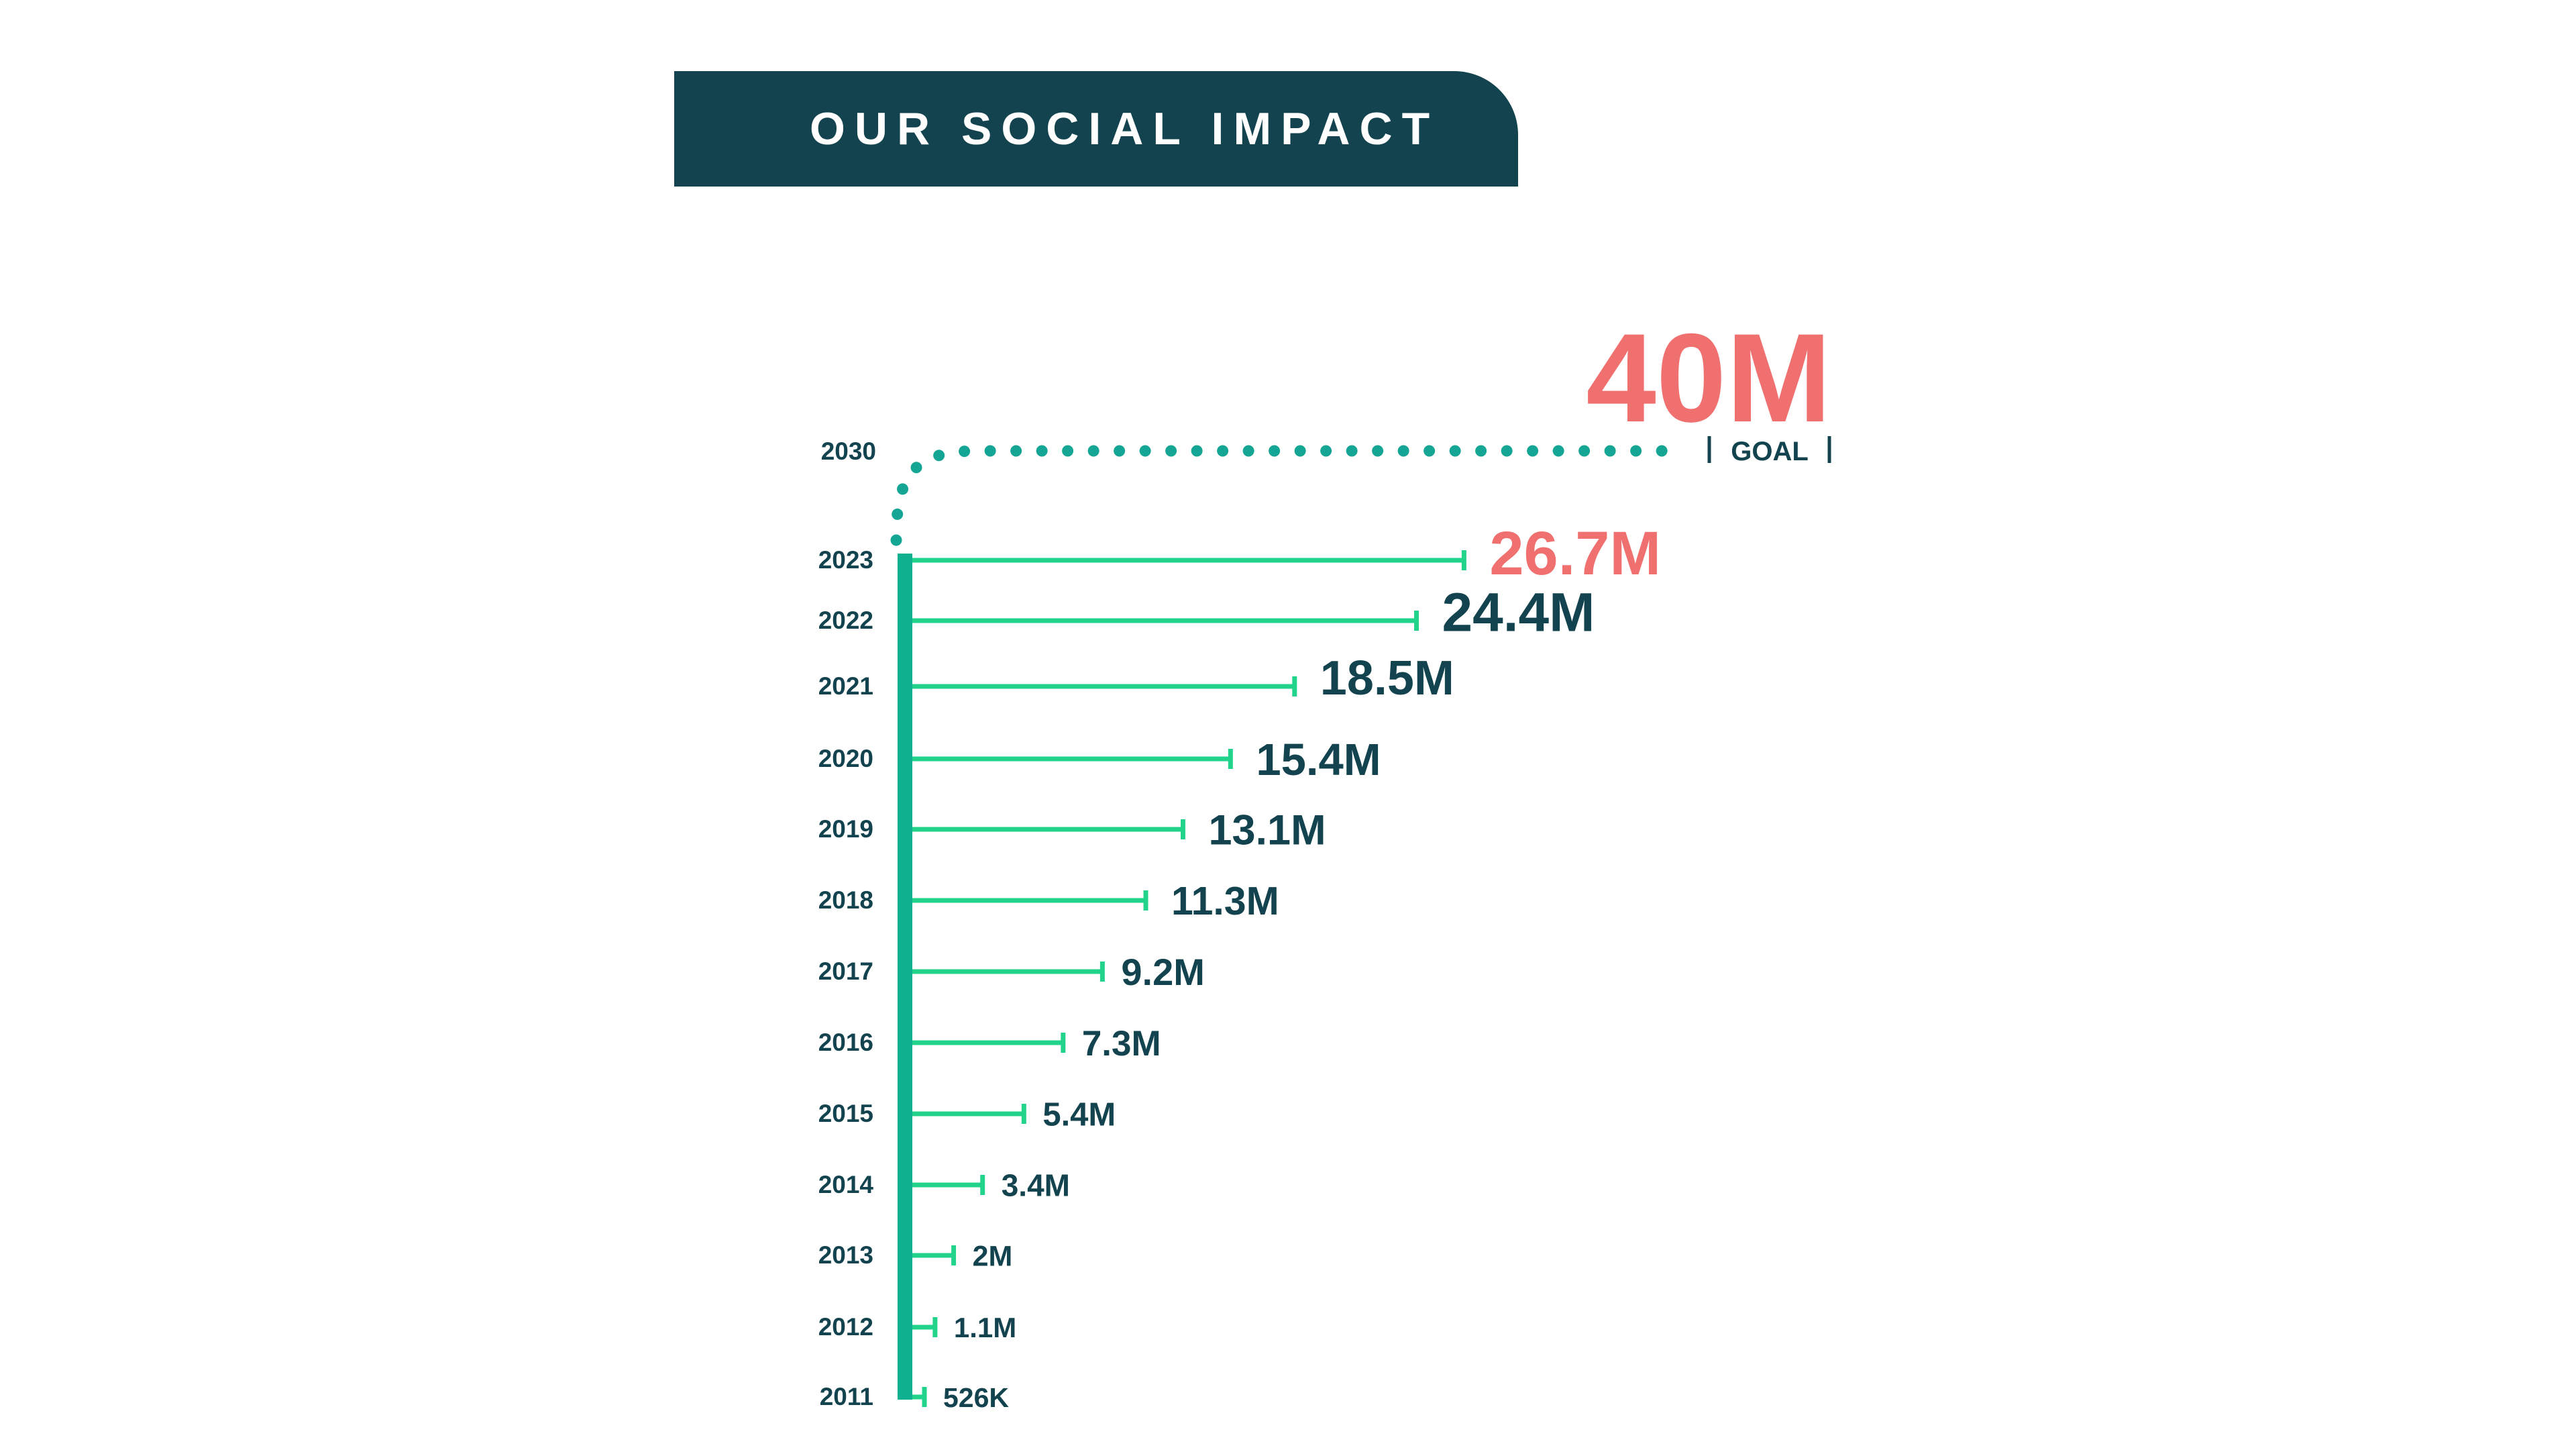  Describe the element at coordinates (846, 1185) in the screenshot. I see `year-label-2014: 2014` at that location.